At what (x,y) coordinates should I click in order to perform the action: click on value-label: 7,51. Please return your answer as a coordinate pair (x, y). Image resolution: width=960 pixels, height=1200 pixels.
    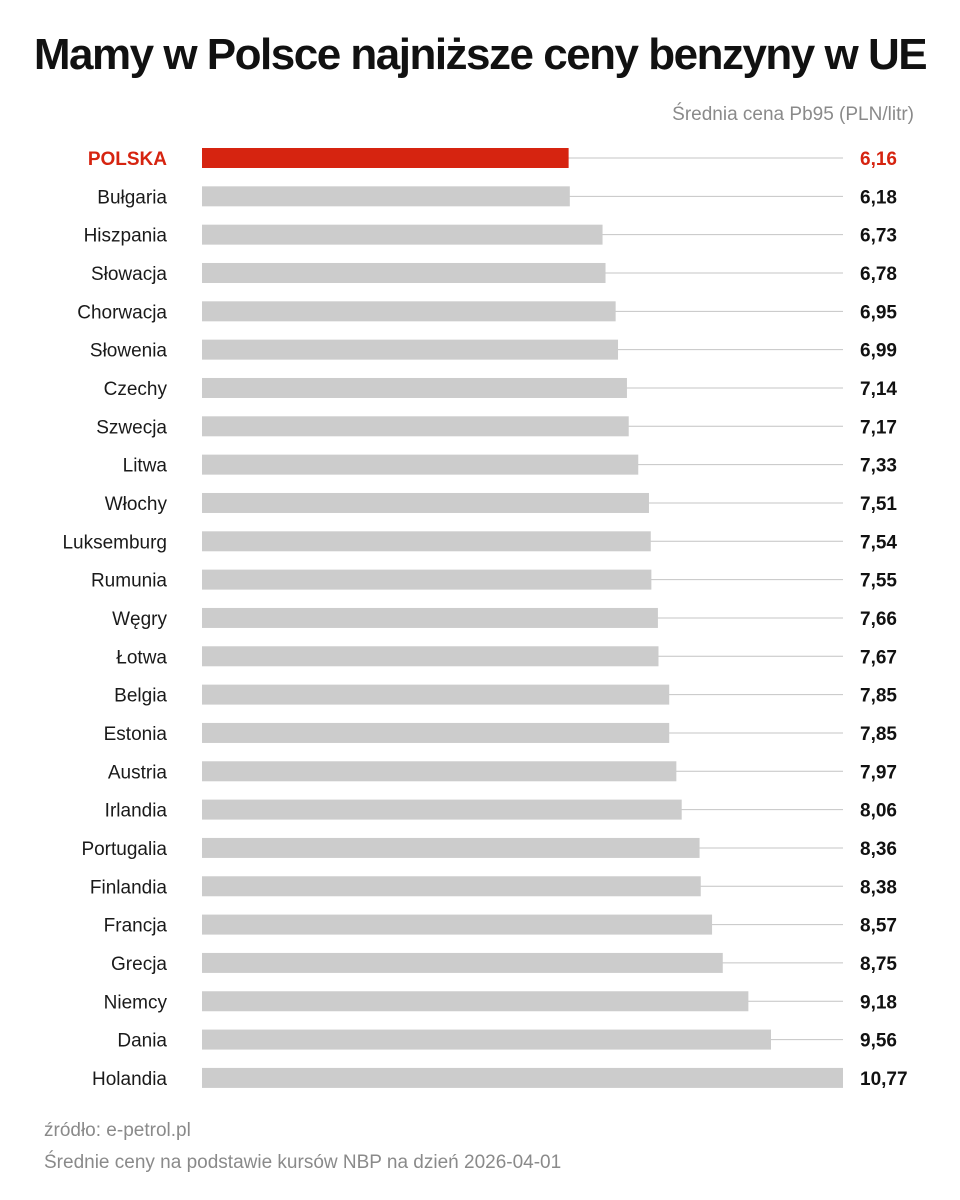
    Looking at the image, I should click on (878, 504).